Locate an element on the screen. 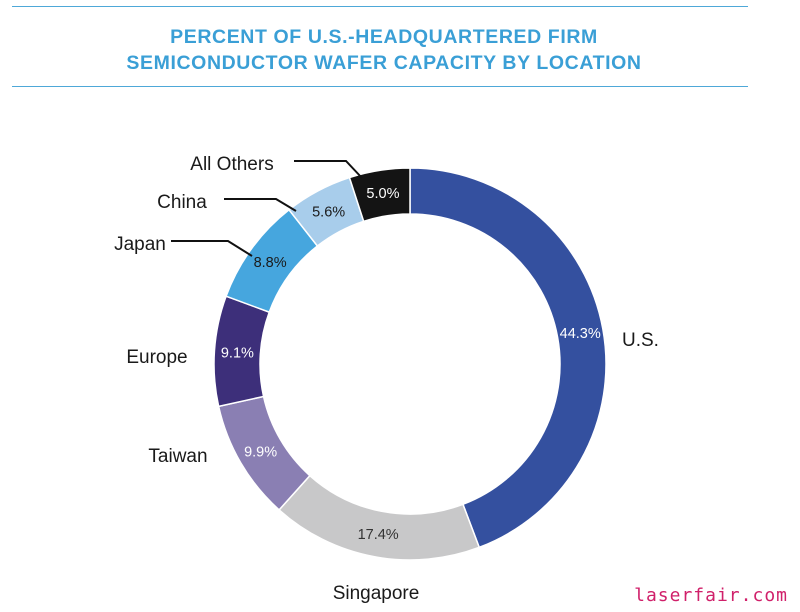 Image resolution: width=800 pixels, height=612 pixels. value-label-japan: 8.8% is located at coordinates (270, 263).